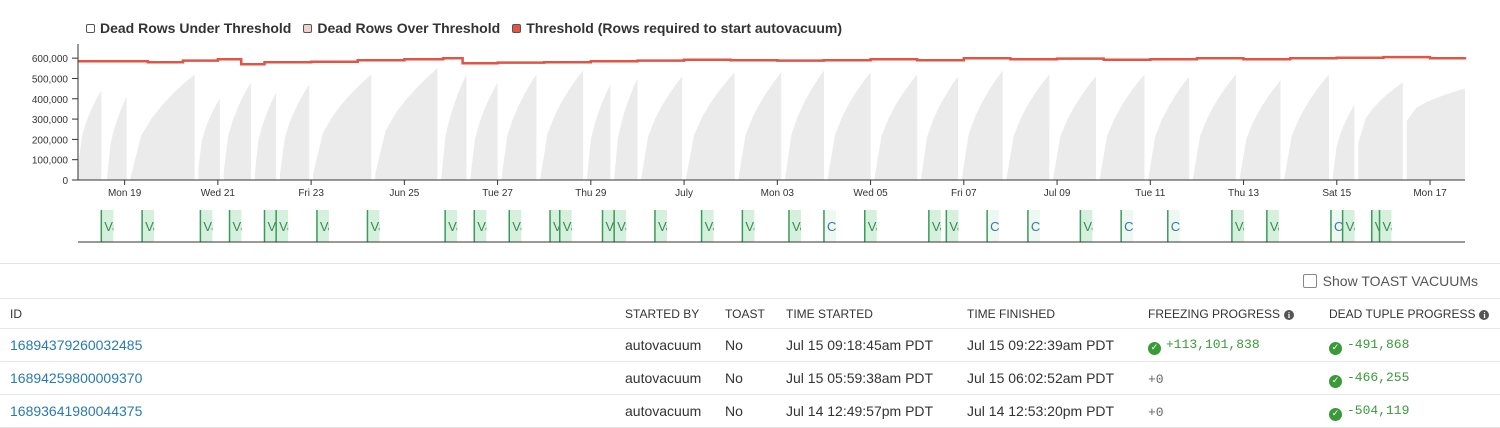 This screenshot has height=428, width=1500. Describe the element at coordinates (675, 313) in the screenshot. I see `column-header-started-by: STARTED BY` at that location.